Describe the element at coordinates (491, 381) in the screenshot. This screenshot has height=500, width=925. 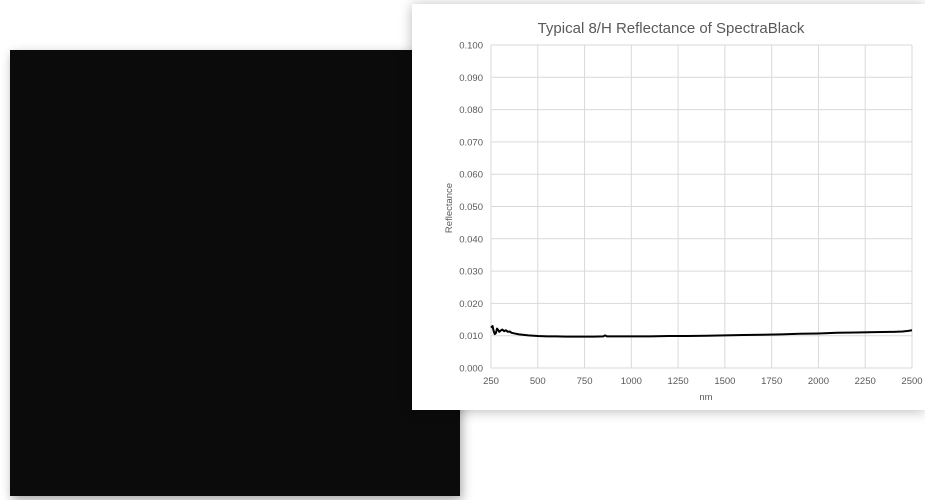
I see `x-tick-label: 250` at that location.